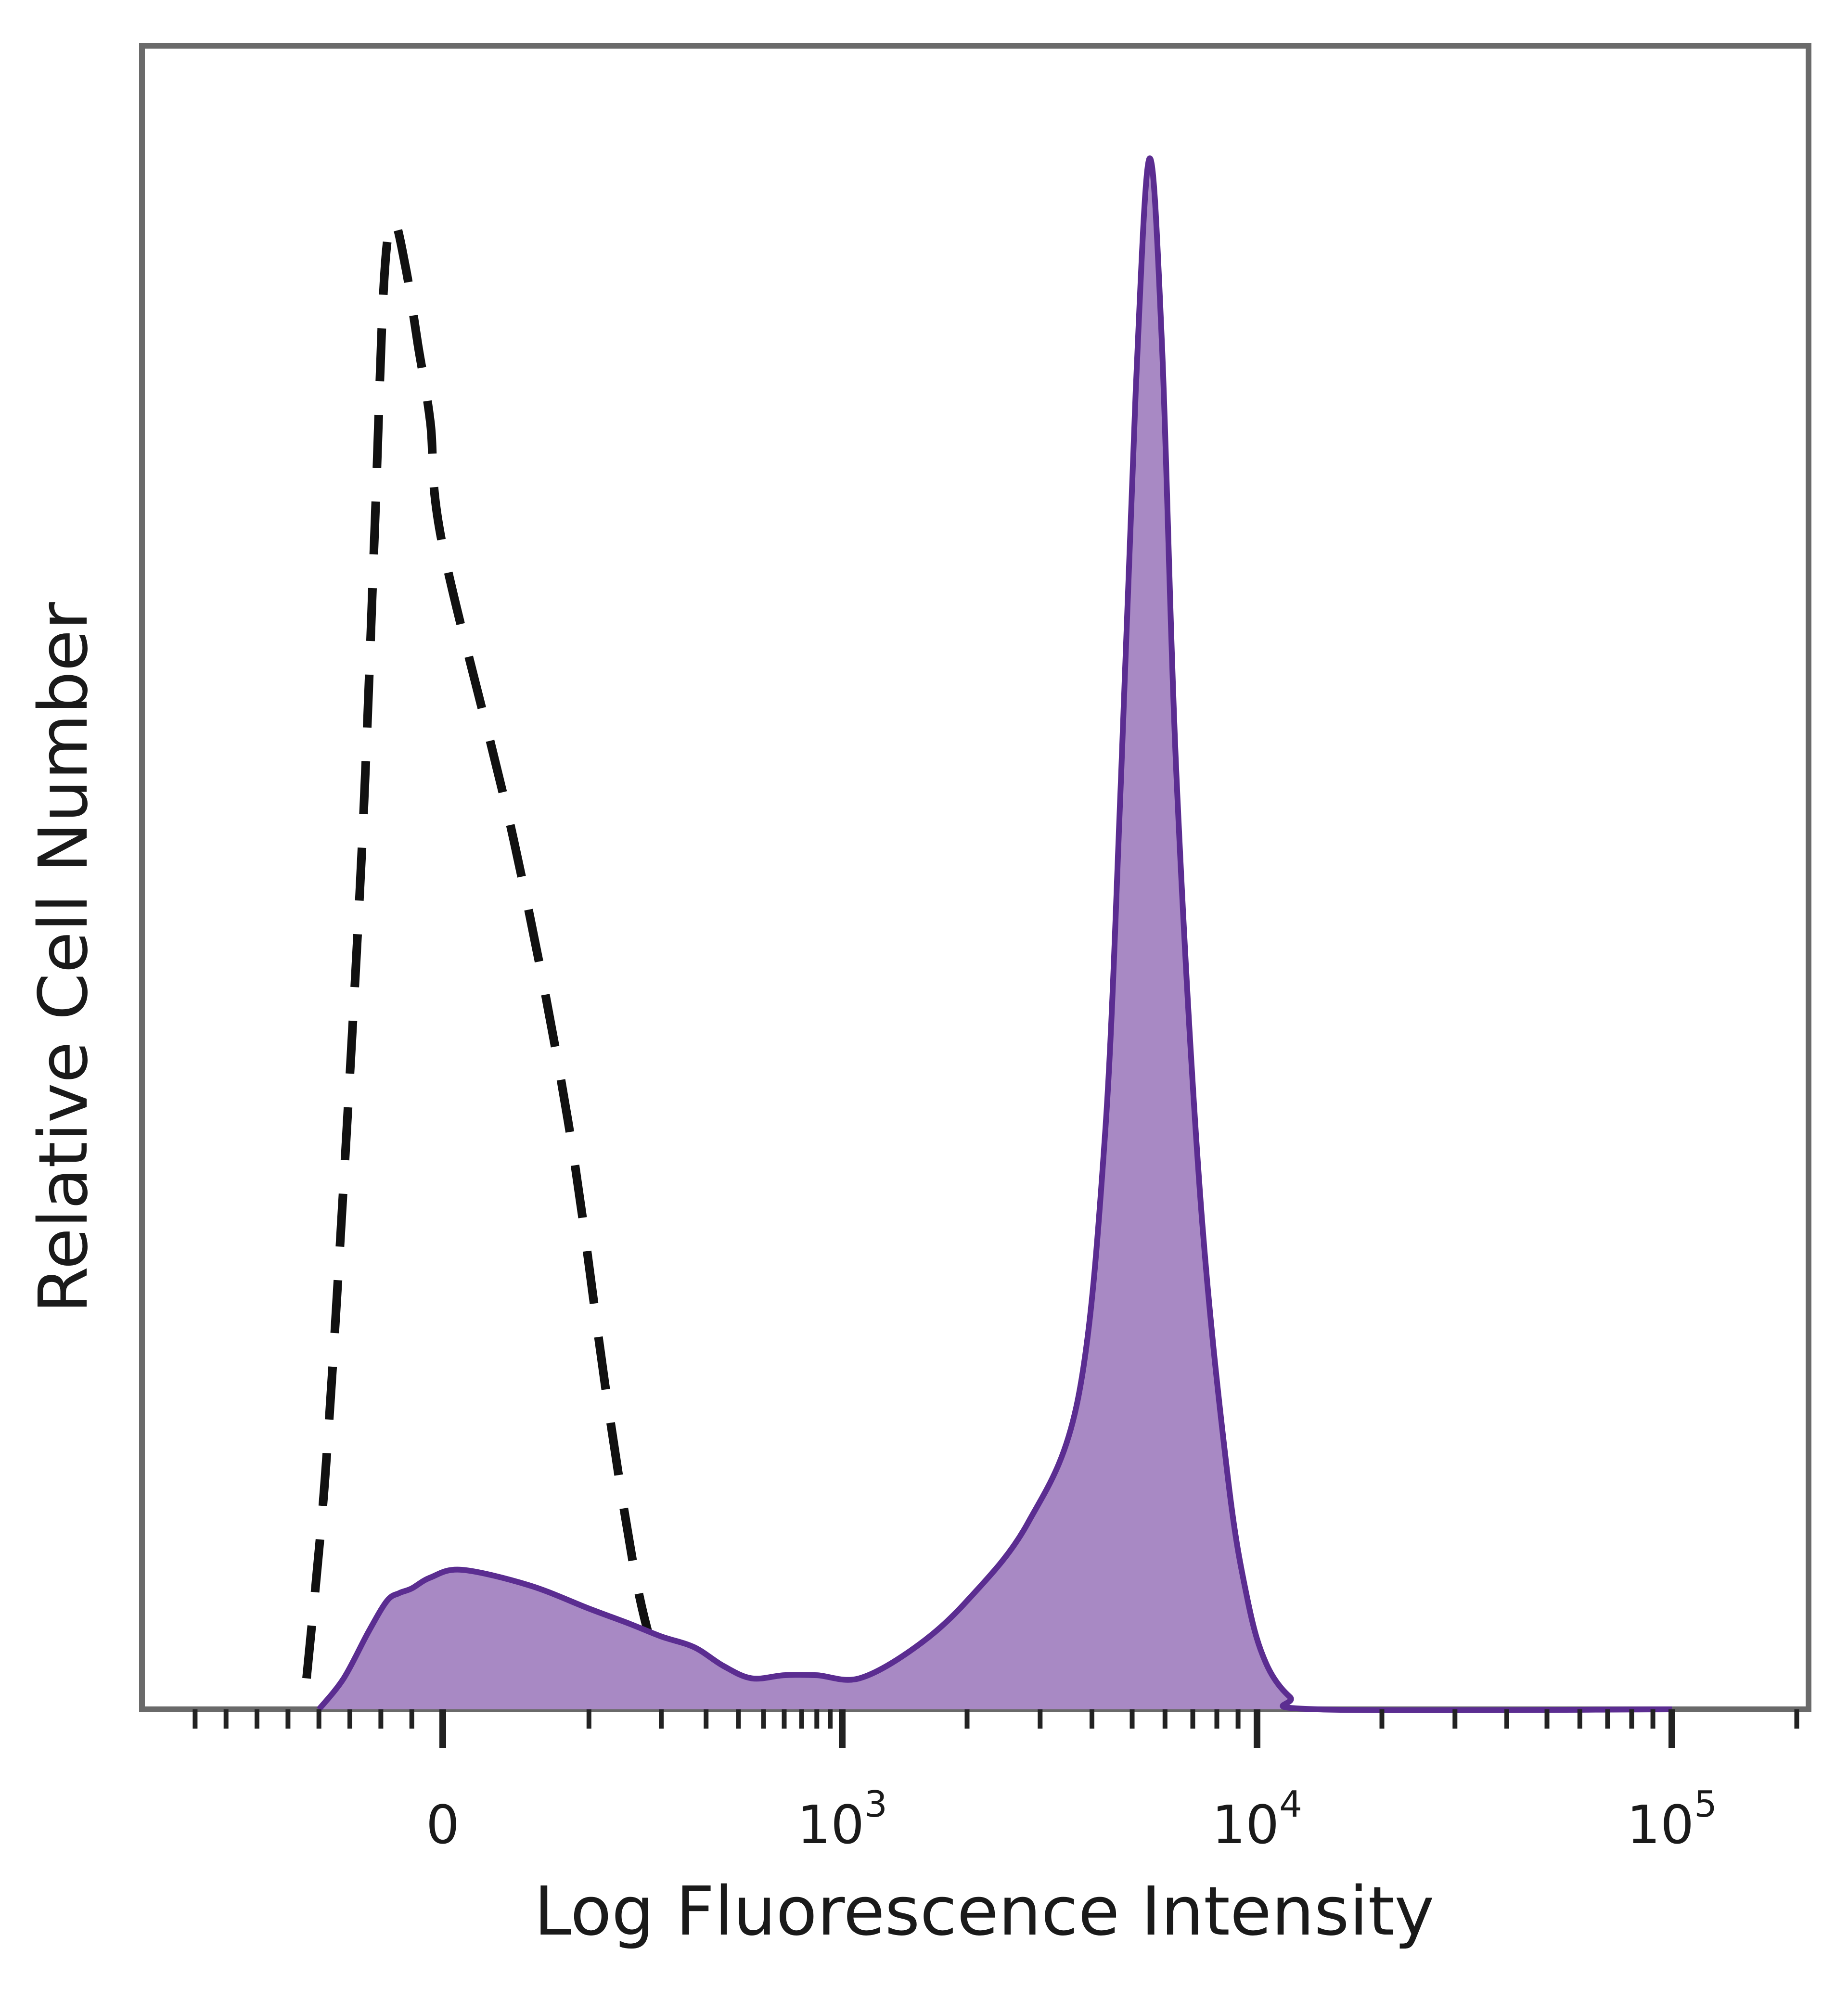  Describe the element at coordinates (984, 1911) in the screenshot. I see `x-axis-label: Log Fluorescence Intensity` at that location.